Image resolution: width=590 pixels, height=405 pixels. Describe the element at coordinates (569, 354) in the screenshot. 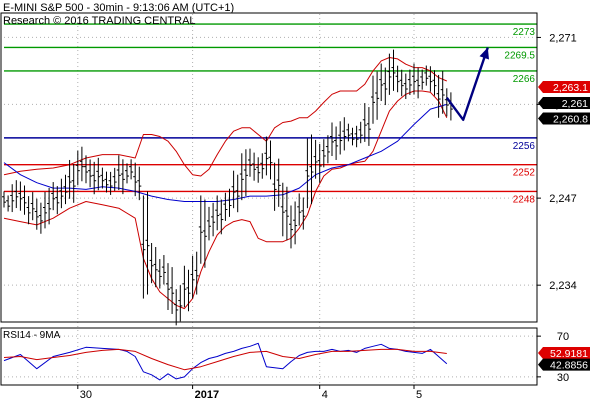

I see `rsi-badge-ma-label: 52.9181` at that location.